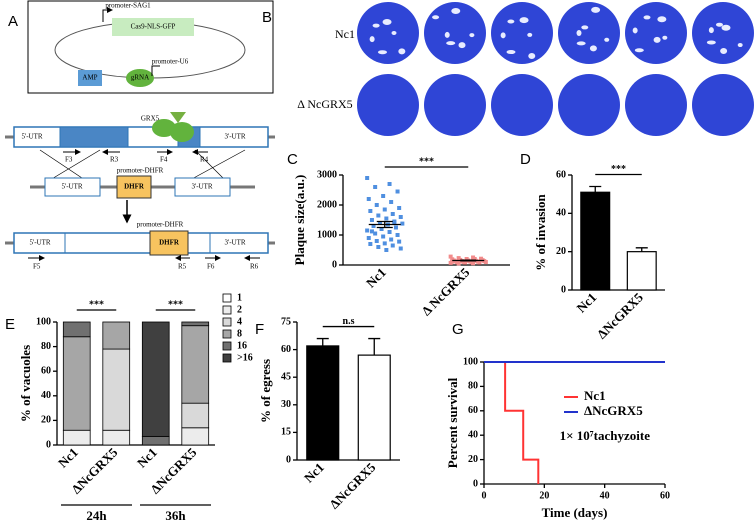 The height and width of the screenshot is (524, 755). Describe the element at coordinates (69, 160) in the screenshot. I see `primer-label: F3` at that location.